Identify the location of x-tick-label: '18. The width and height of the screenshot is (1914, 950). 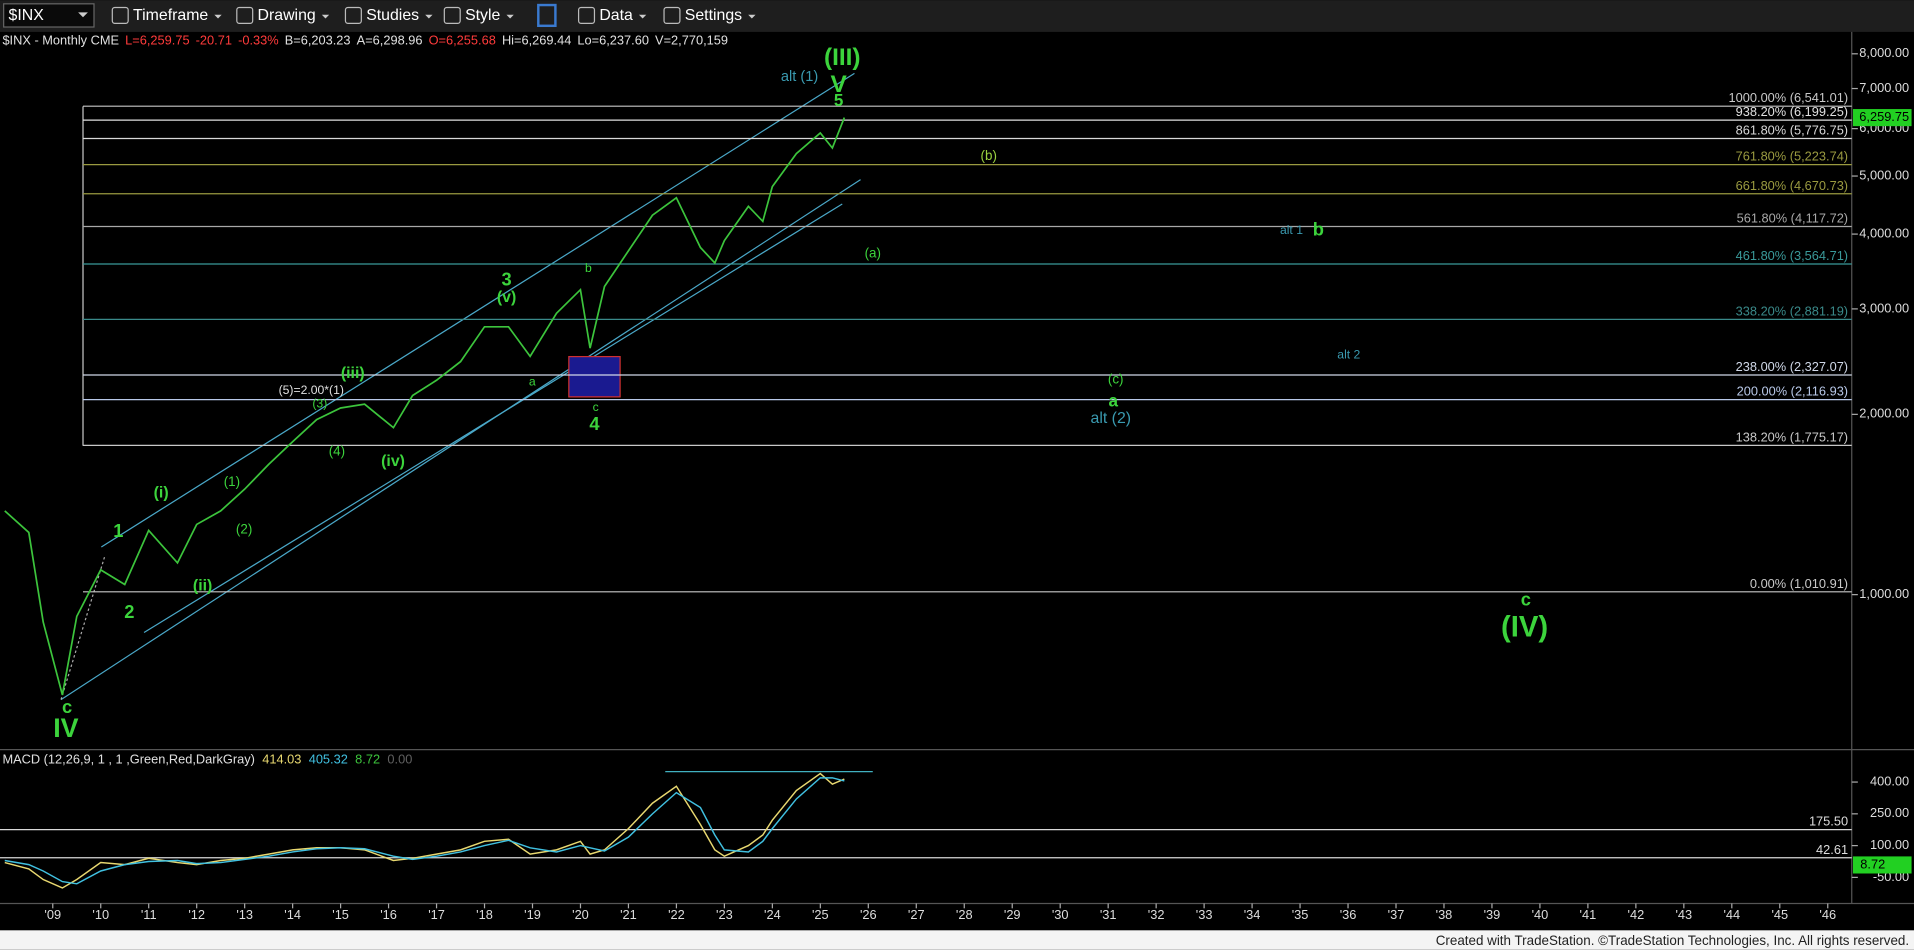
(484, 914).